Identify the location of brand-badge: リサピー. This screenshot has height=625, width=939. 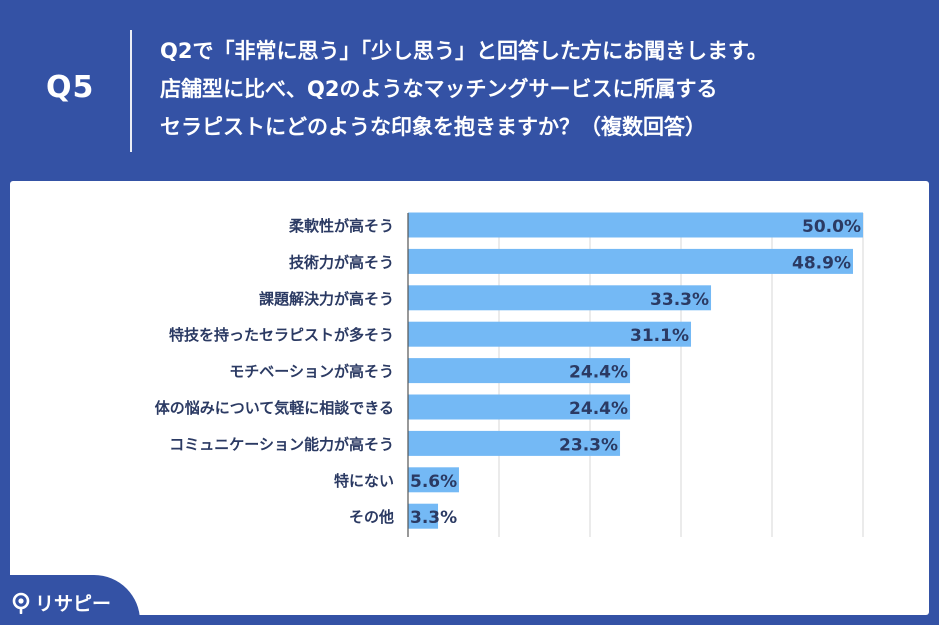
(70, 600).